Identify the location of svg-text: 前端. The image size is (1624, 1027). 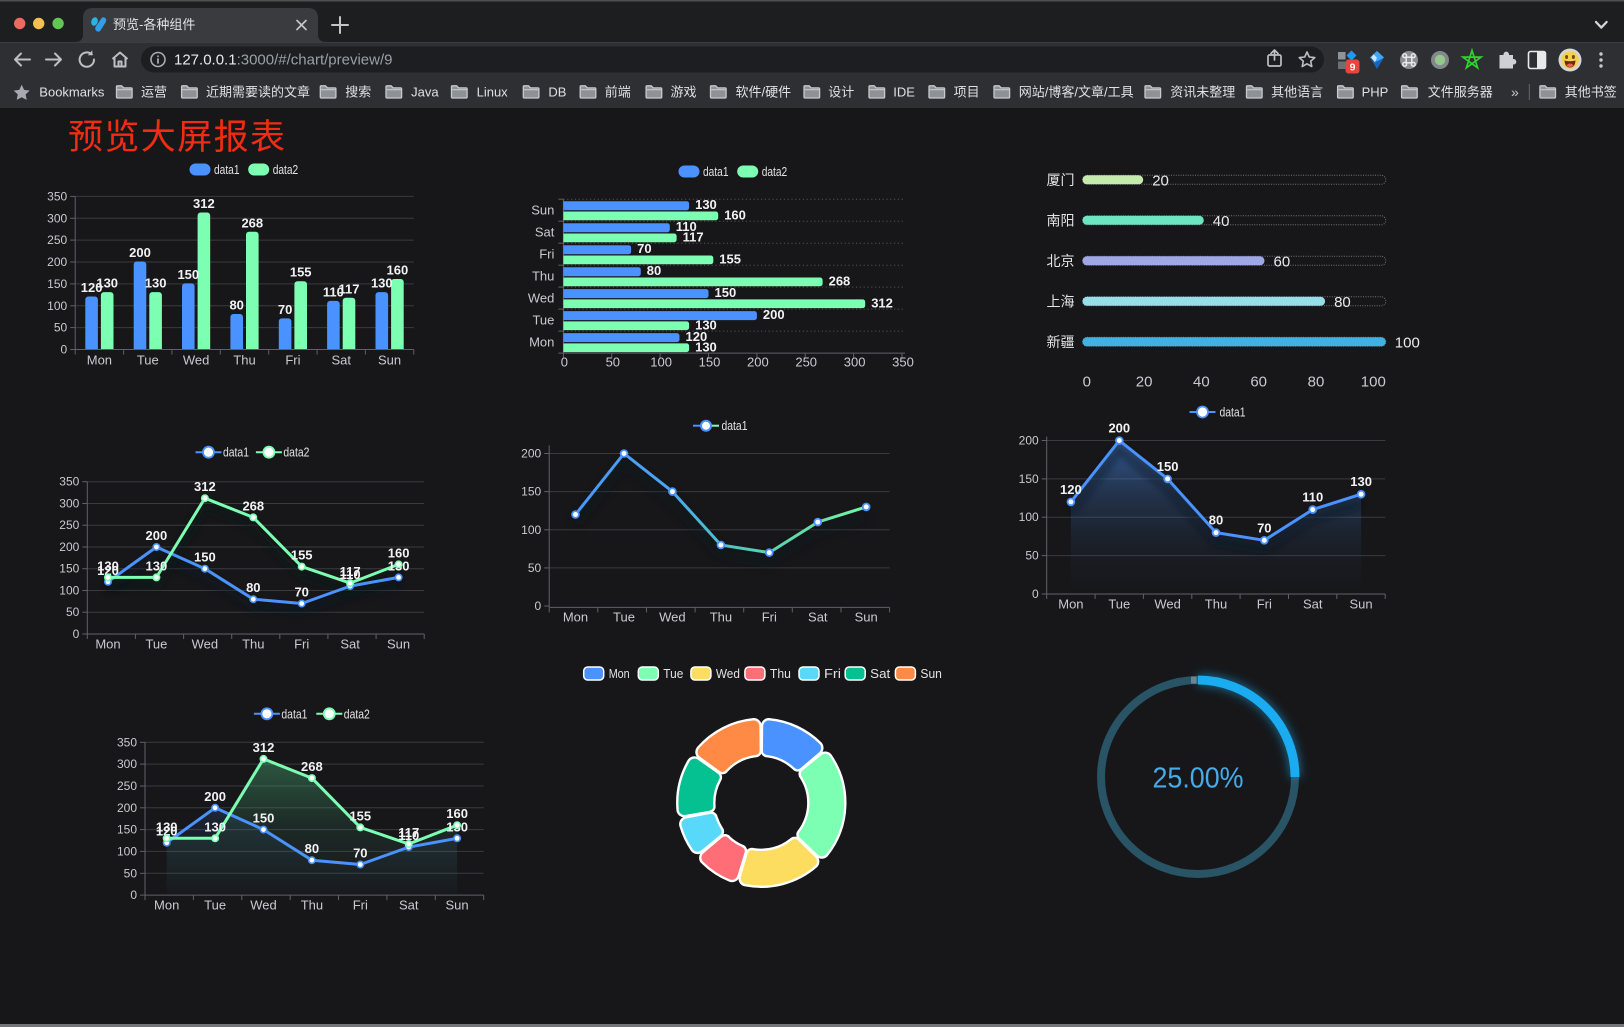
(618, 92).